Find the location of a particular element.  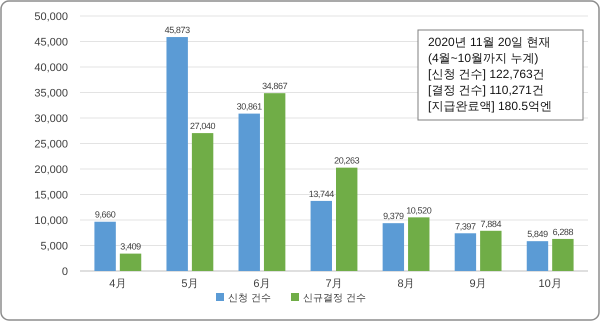

data-label: 6,288 is located at coordinates (563, 231).